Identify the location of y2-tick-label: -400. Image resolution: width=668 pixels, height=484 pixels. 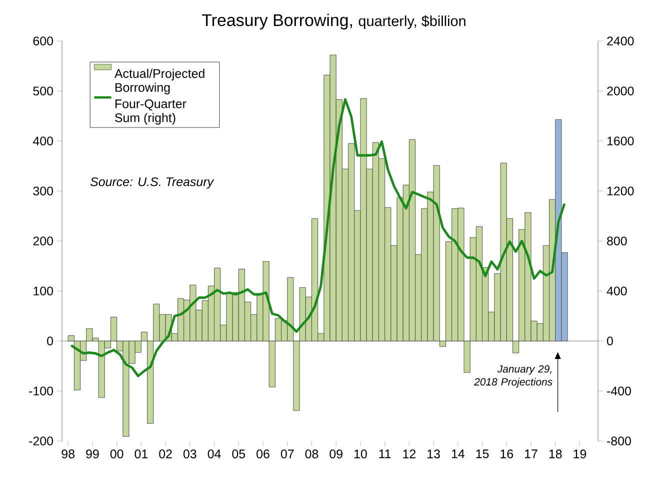
(619, 391).